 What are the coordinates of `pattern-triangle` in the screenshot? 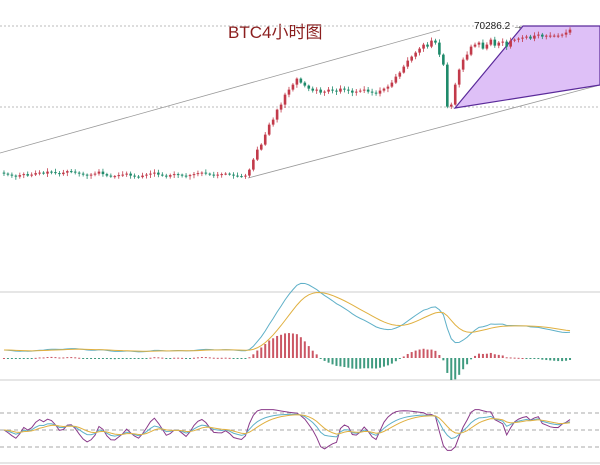 It's located at (526, 67).